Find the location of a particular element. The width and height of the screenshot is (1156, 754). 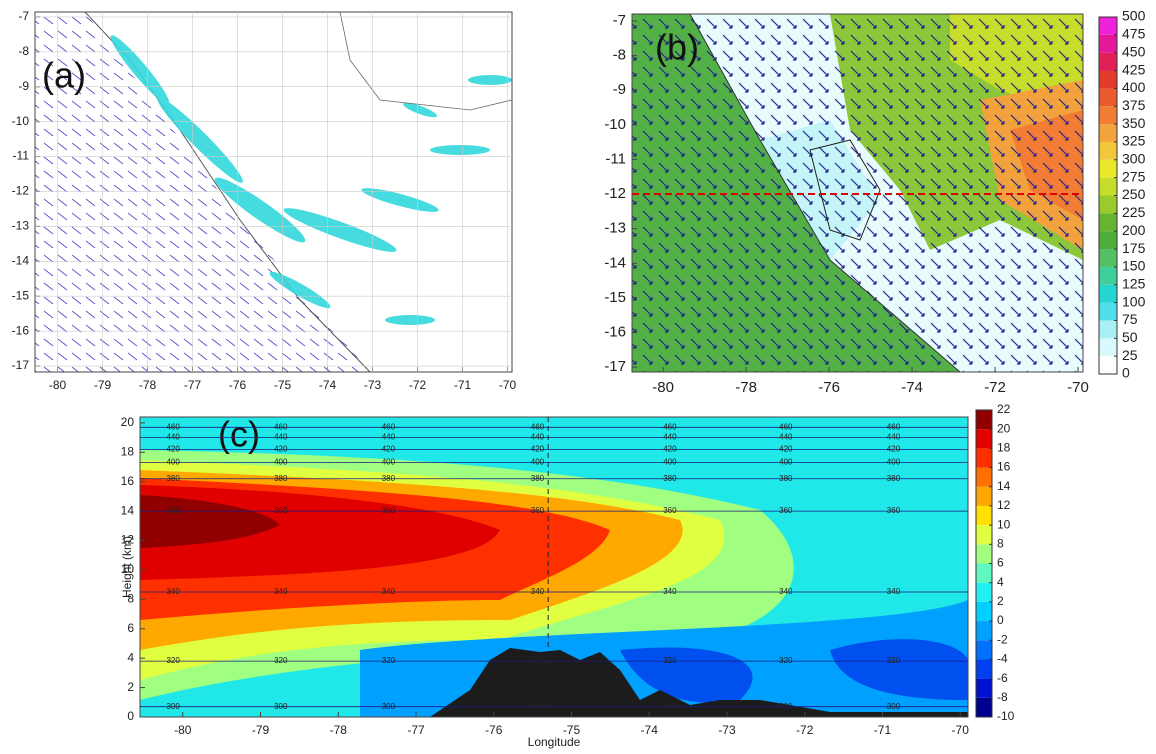

colorbar-tick-label: 325 is located at coordinates (1134, 141).